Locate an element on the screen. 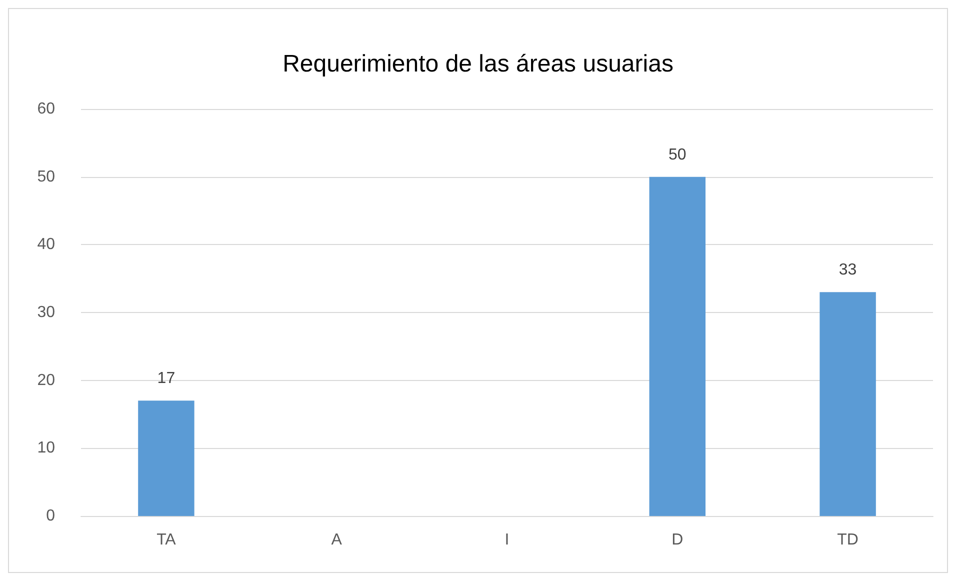  y-tick-label: 30 is located at coordinates (46, 312).